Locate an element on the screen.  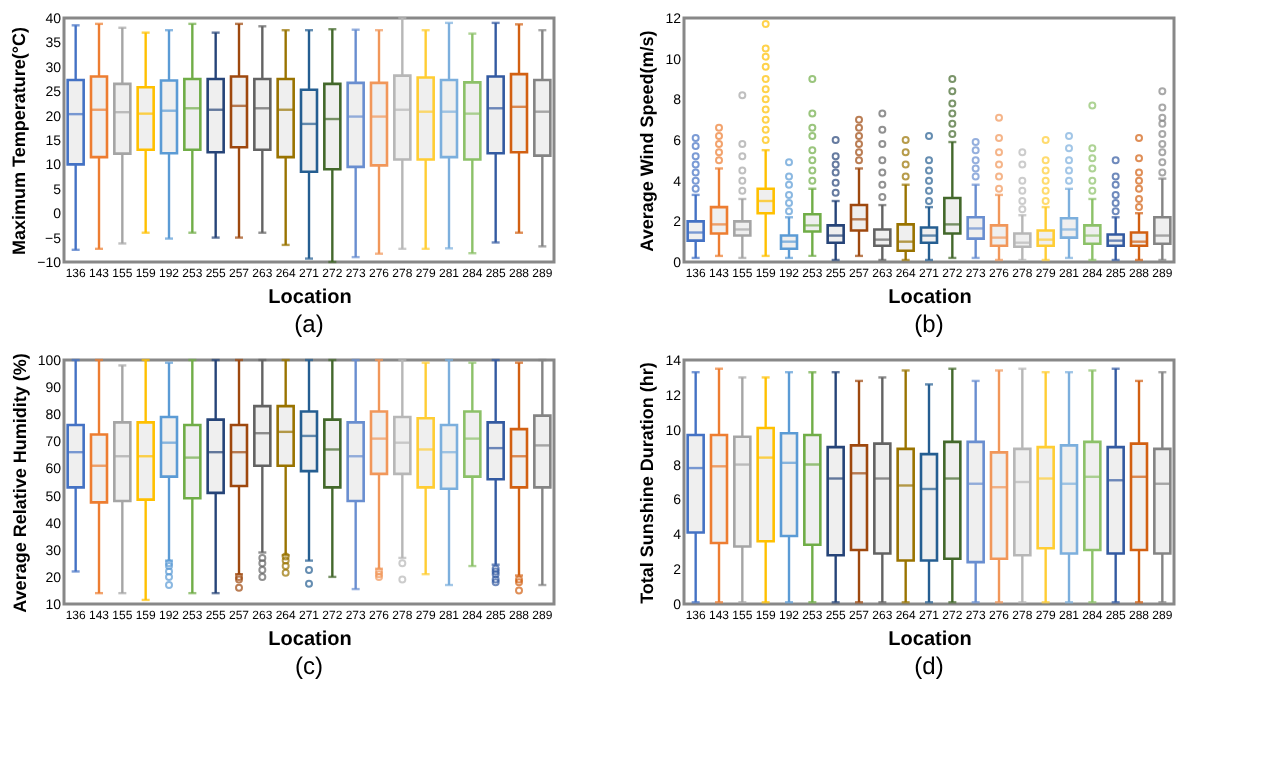
text: (c) is located at coordinates (309, 666).